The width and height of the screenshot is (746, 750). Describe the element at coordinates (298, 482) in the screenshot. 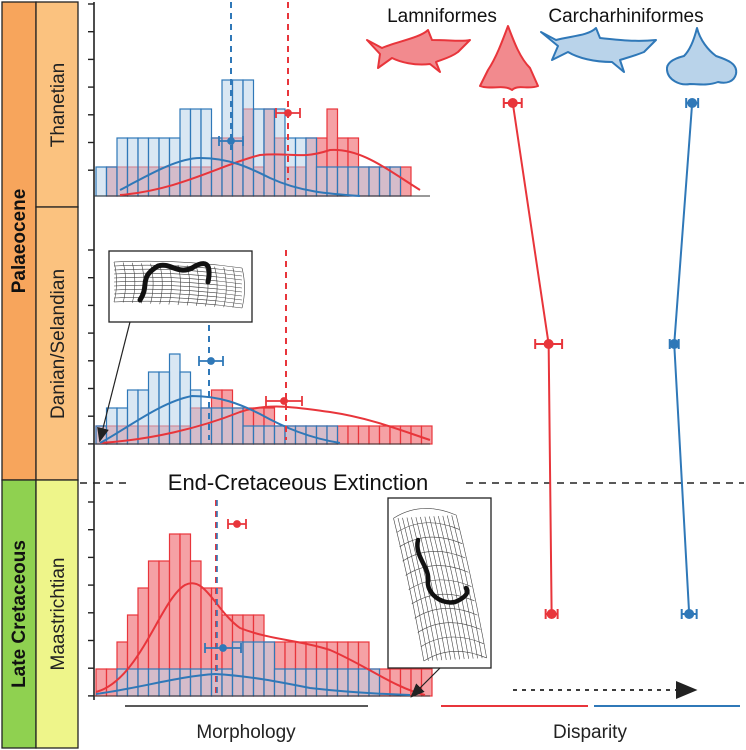

I see `extinction-label: End-Cretaceous Extinction` at that location.